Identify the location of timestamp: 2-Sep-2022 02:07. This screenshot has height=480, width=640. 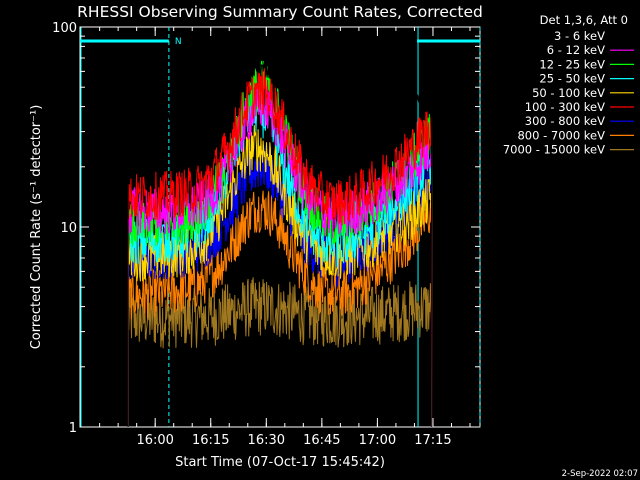
(600, 474).